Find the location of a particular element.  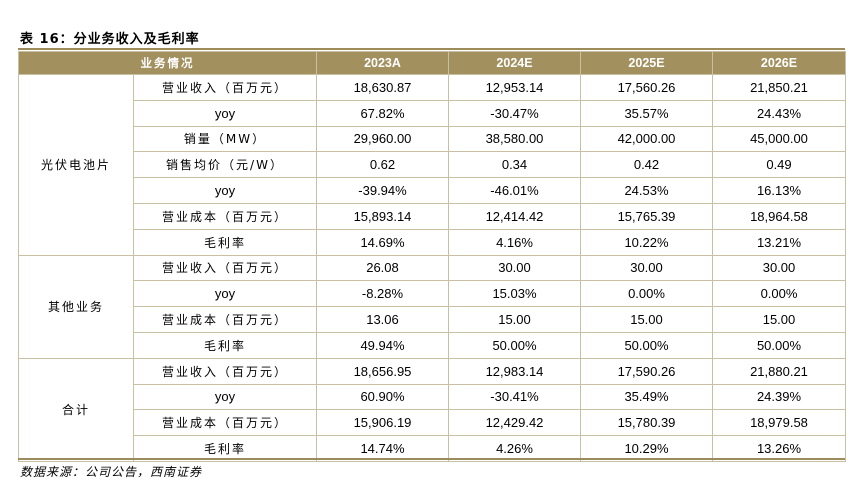

value-cell: 24.43% is located at coordinates (779, 113).